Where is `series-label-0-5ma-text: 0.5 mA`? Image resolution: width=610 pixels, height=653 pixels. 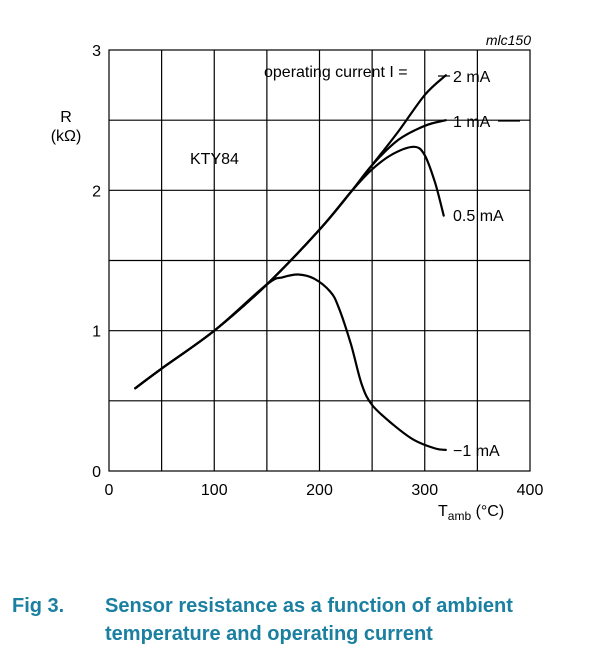 series-label-0-5ma-text: 0.5 mA is located at coordinates (478, 216).